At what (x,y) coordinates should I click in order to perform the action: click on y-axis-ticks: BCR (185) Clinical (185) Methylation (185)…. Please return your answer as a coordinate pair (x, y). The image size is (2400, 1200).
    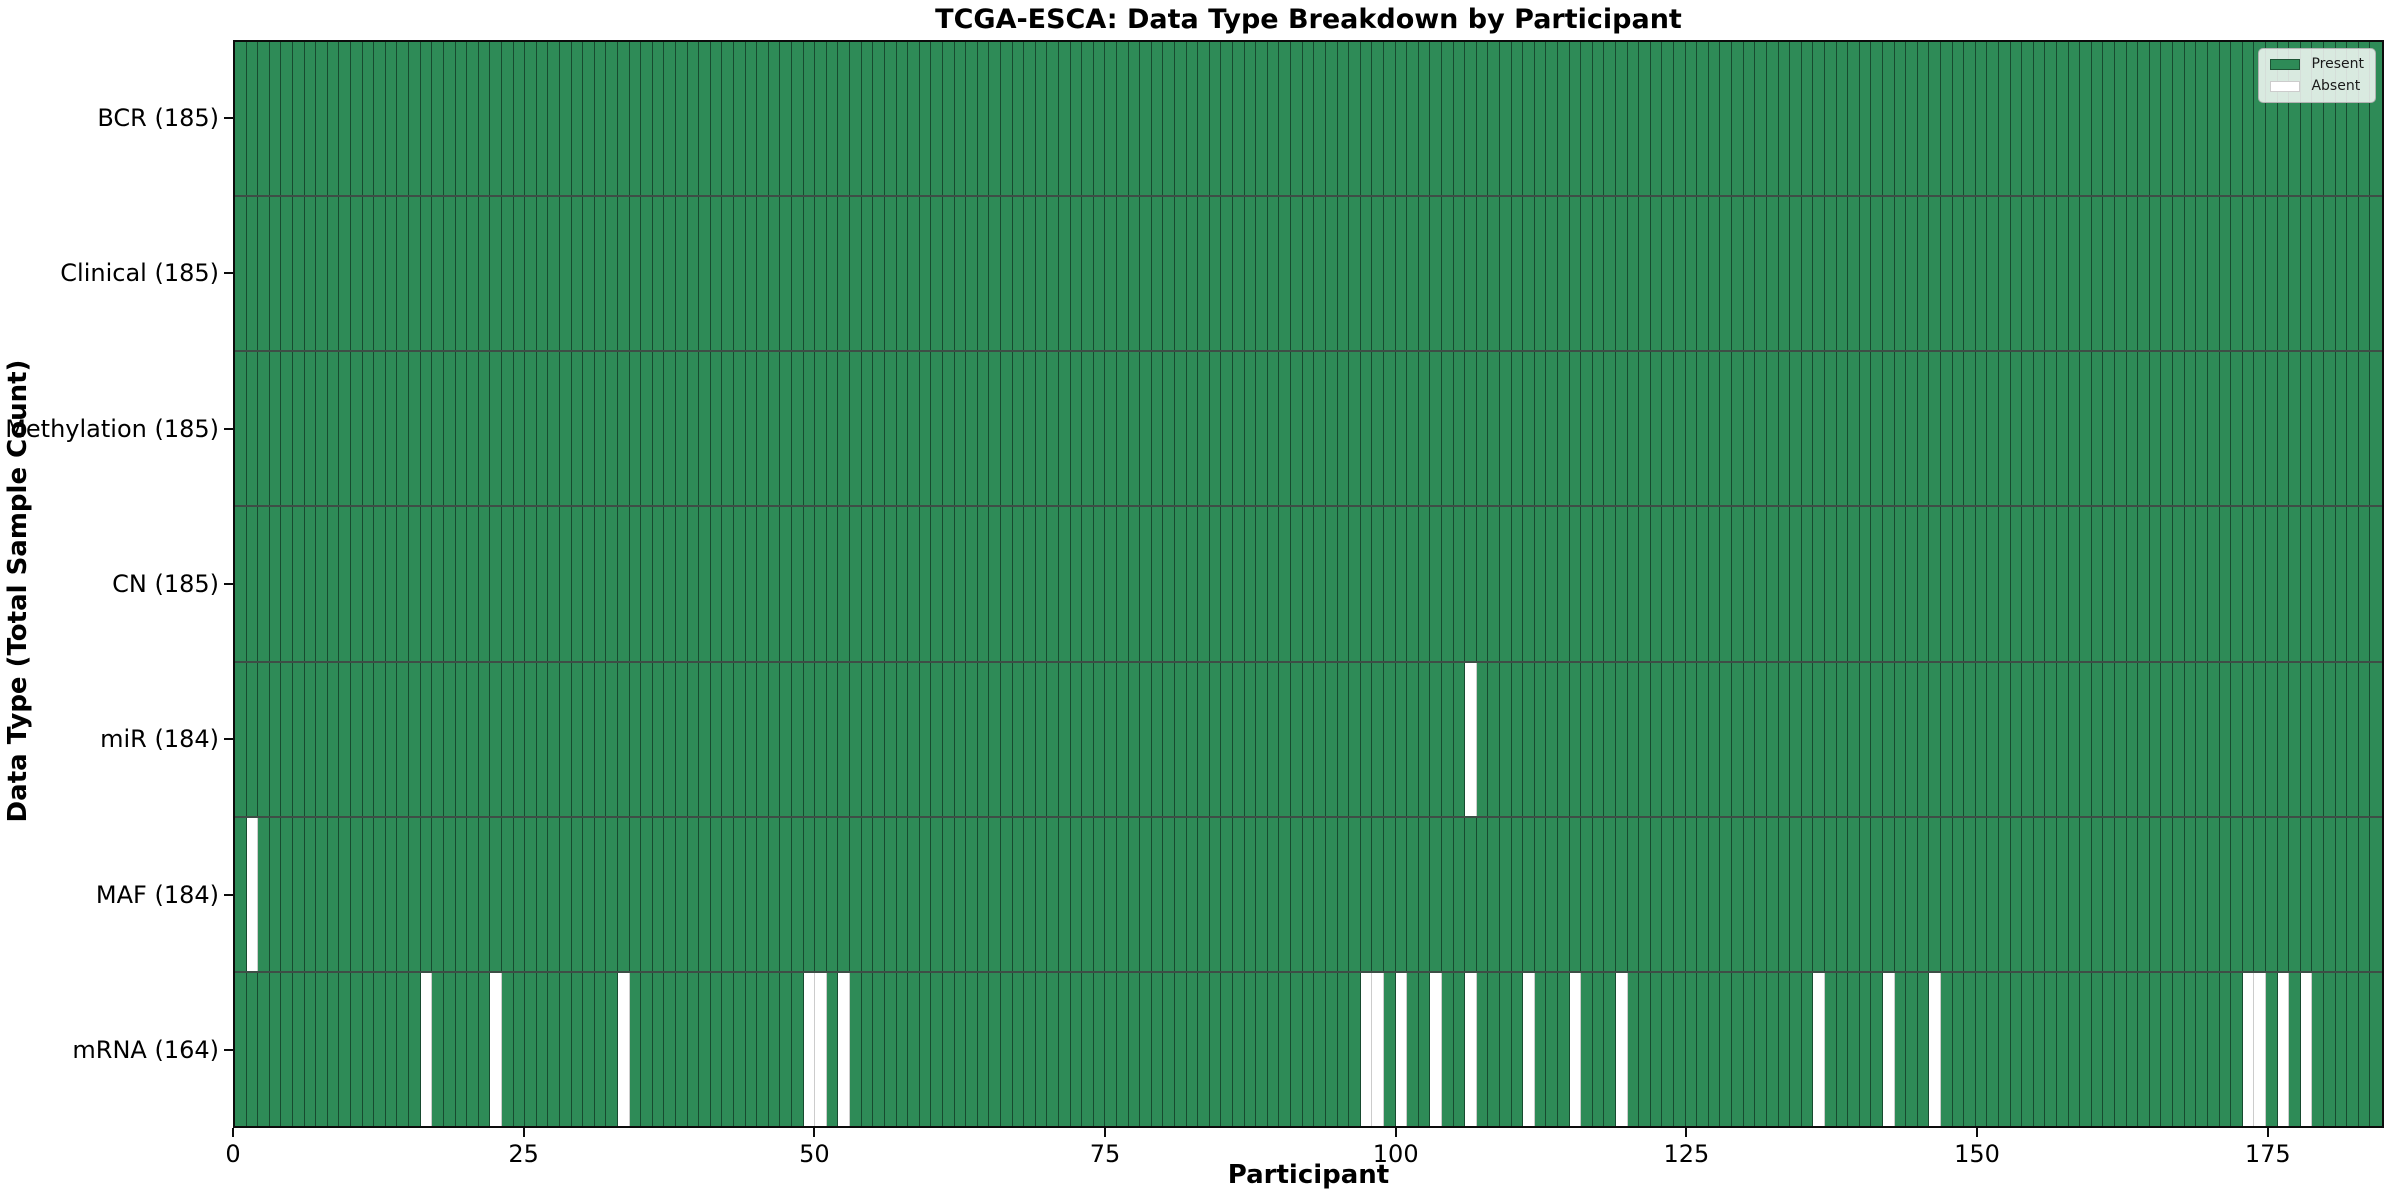
    Looking at the image, I should click on (116, 584).